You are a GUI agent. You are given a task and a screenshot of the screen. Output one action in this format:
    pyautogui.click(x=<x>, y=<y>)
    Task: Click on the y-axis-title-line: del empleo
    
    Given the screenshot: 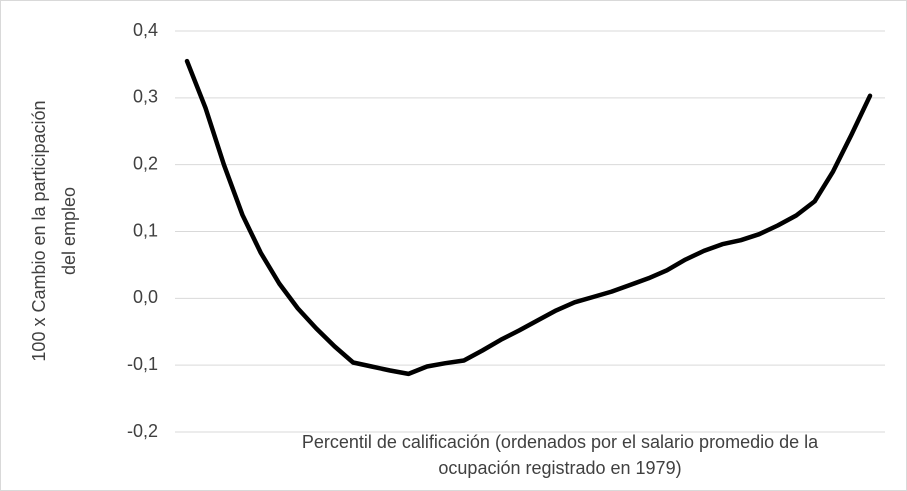 What is the action you would take?
    pyautogui.click(x=69, y=231)
    